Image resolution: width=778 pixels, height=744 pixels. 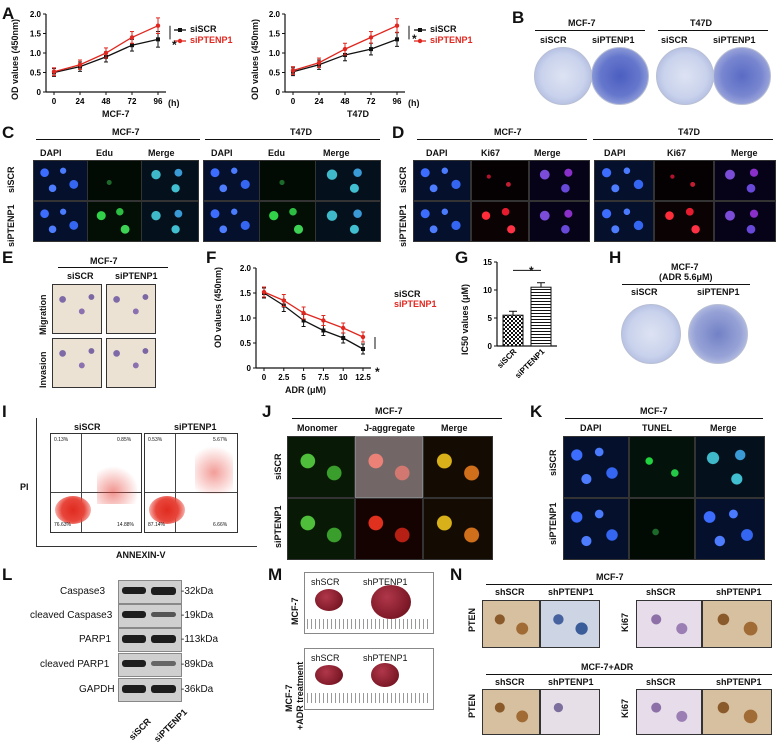 What do you see at coordinates (174, 45) in the screenshot?
I see `a1-significance: *` at bounding box center [174, 45].